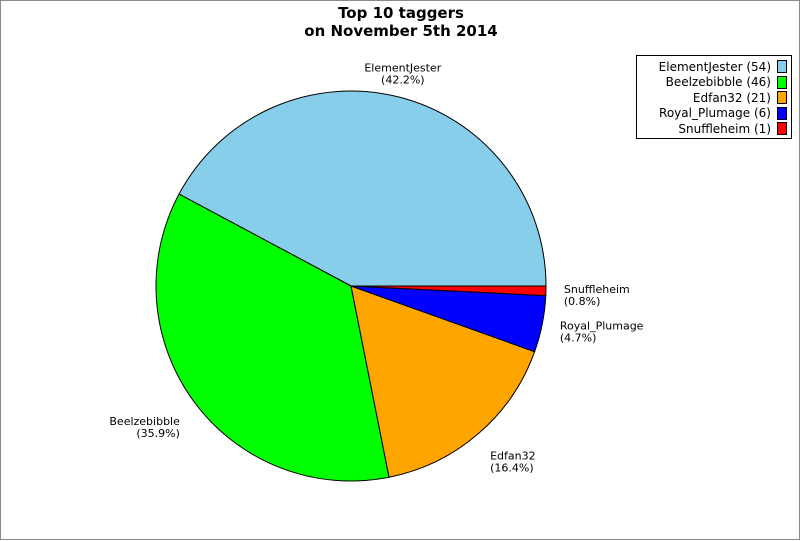  What do you see at coordinates (718, 82) in the screenshot?
I see `legend-label: Beelzebibble (46)` at bounding box center [718, 82].